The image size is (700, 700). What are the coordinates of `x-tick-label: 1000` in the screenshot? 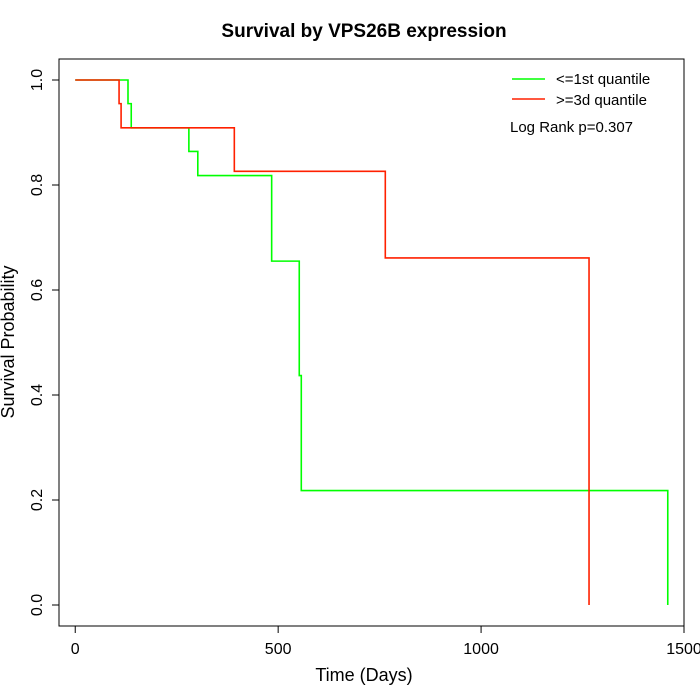 It's located at (481, 649).